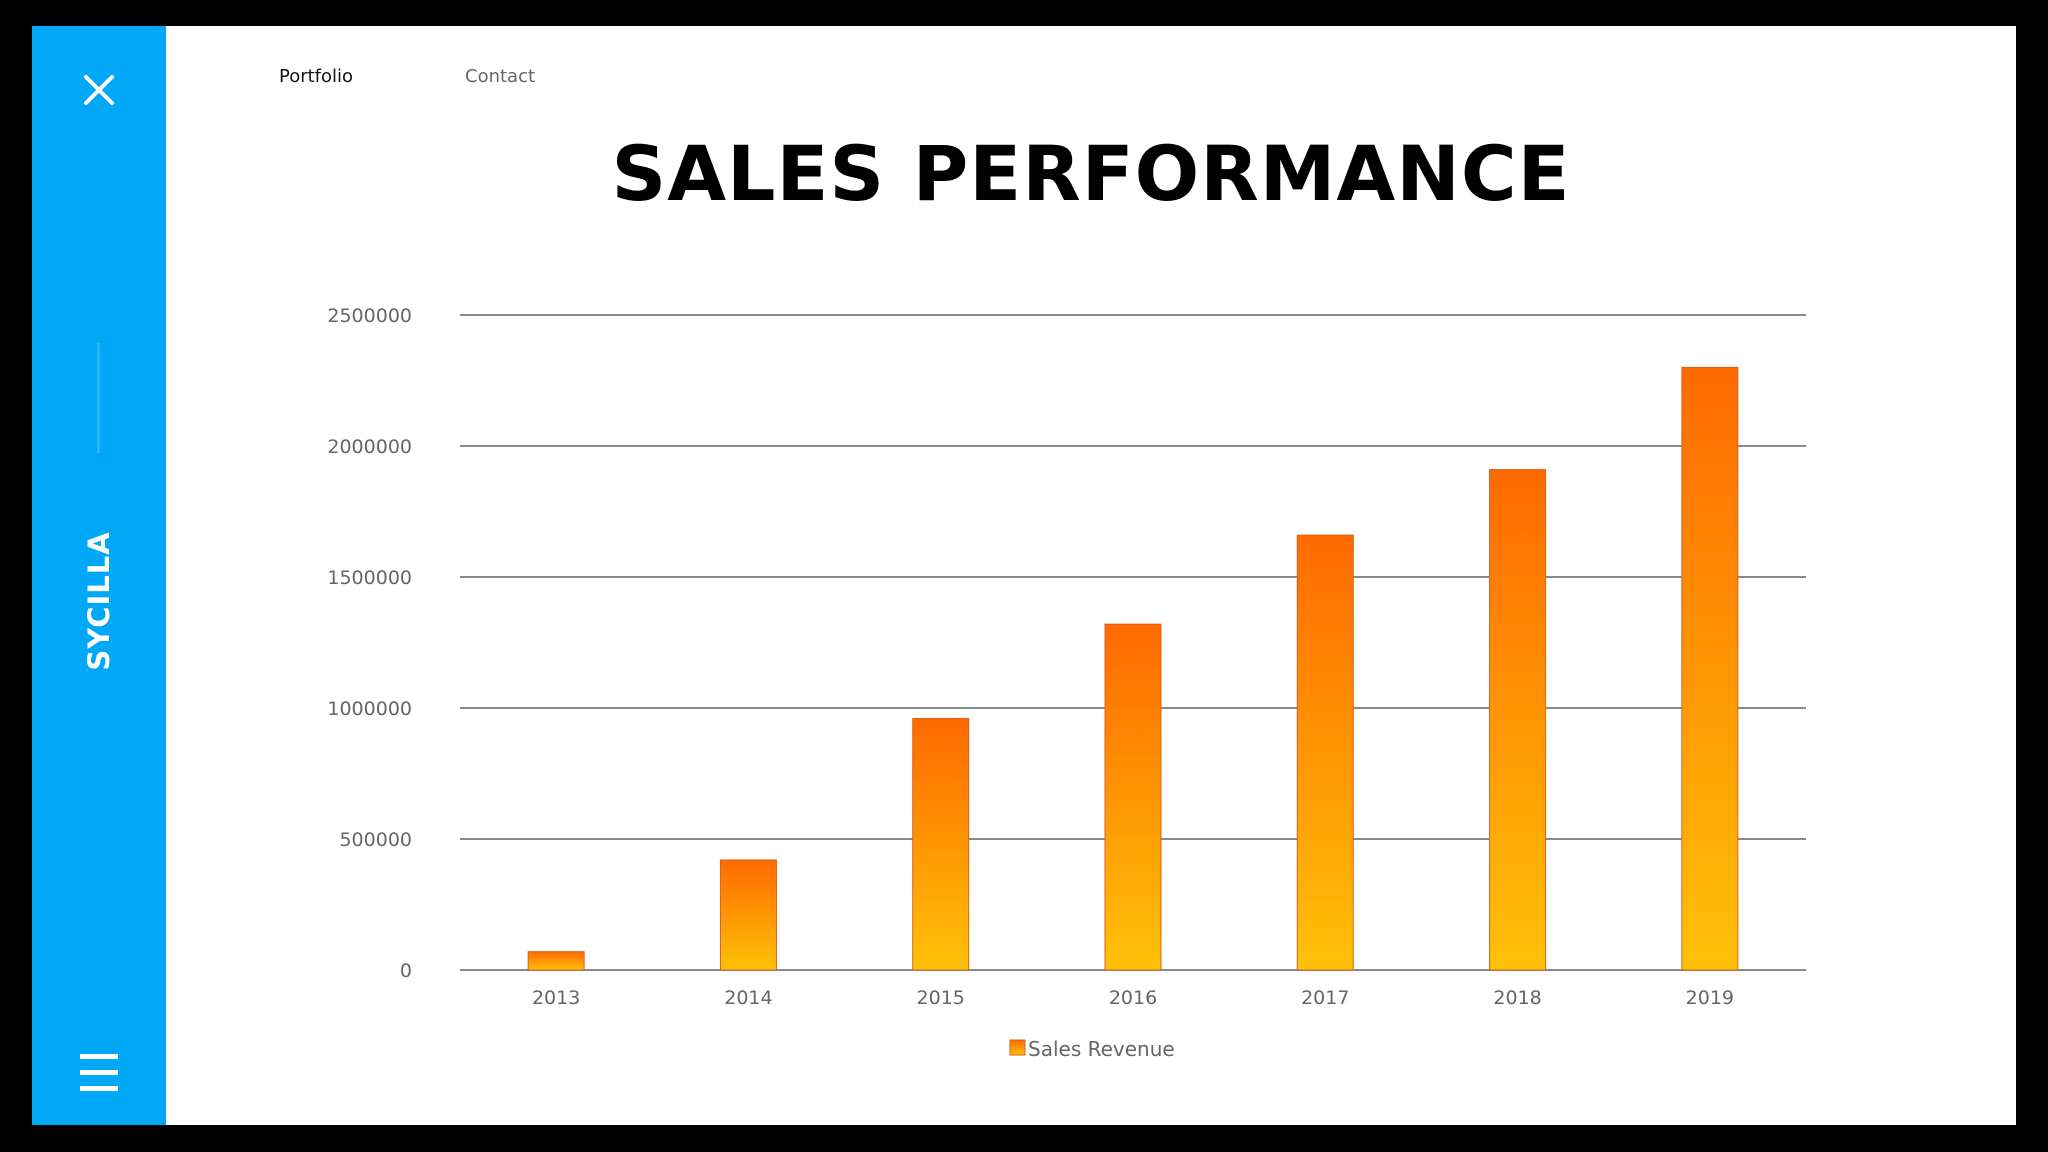 The image size is (2048, 1152). I want to click on x-tick-label: 2014, so click(748, 998).